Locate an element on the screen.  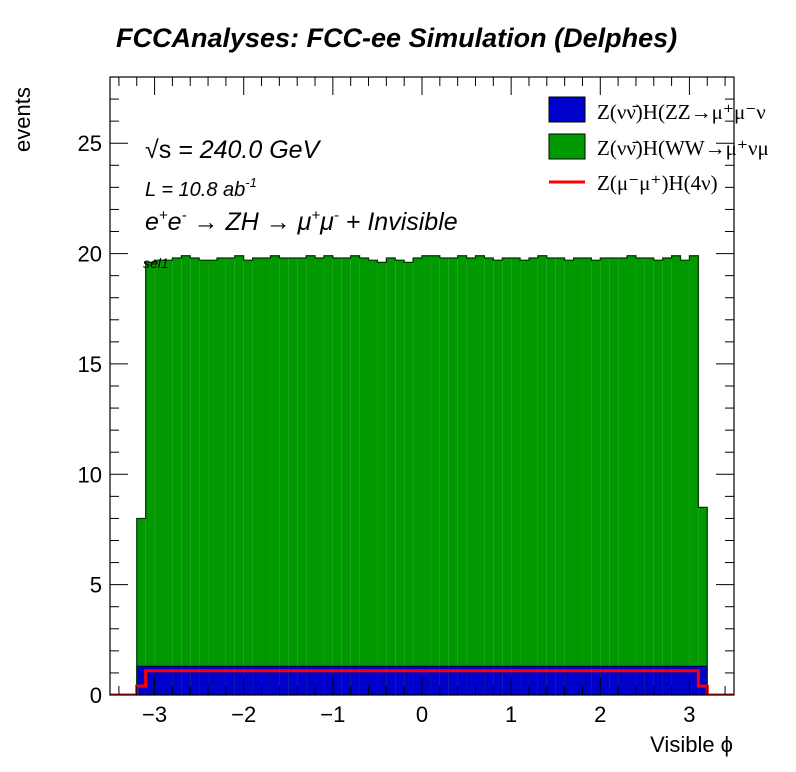
chart-title: FCCAnalyses: FCC-ee Simulation (Delphes) is located at coordinates (396, 38).